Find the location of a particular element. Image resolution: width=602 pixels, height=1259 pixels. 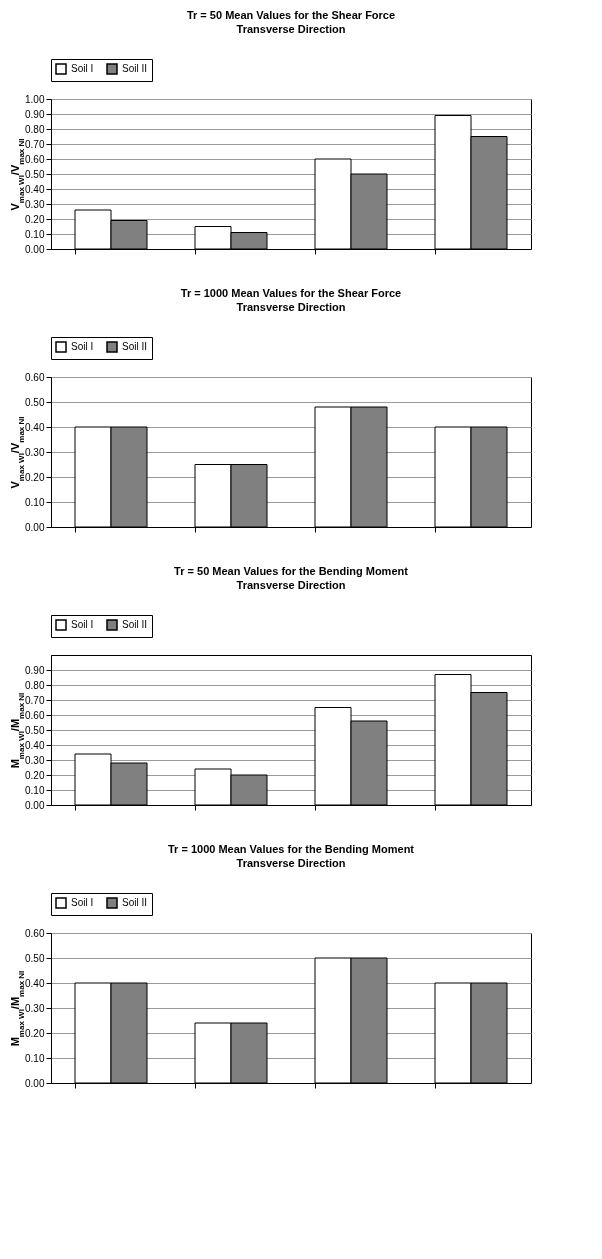

chart-title: Tr = 50 Mean Values for the Shear Force is located at coordinates (291, 14).